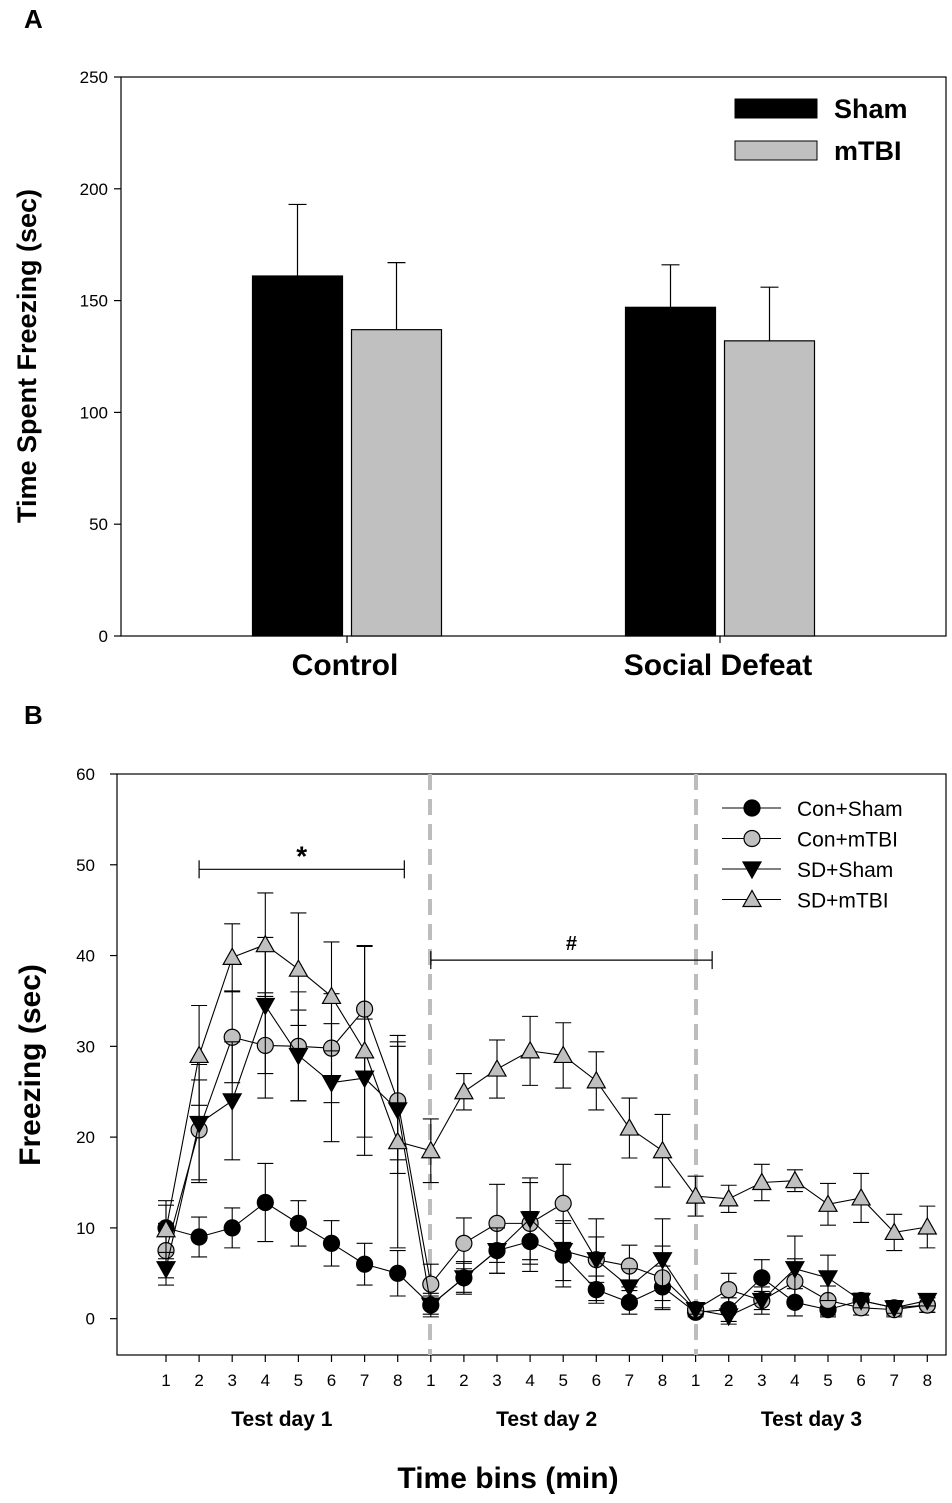 The width and height of the screenshot is (952, 1503). What do you see at coordinates (30, 1065) in the screenshot?
I see `y-axis-label: Freezing (sec)` at bounding box center [30, 1065].